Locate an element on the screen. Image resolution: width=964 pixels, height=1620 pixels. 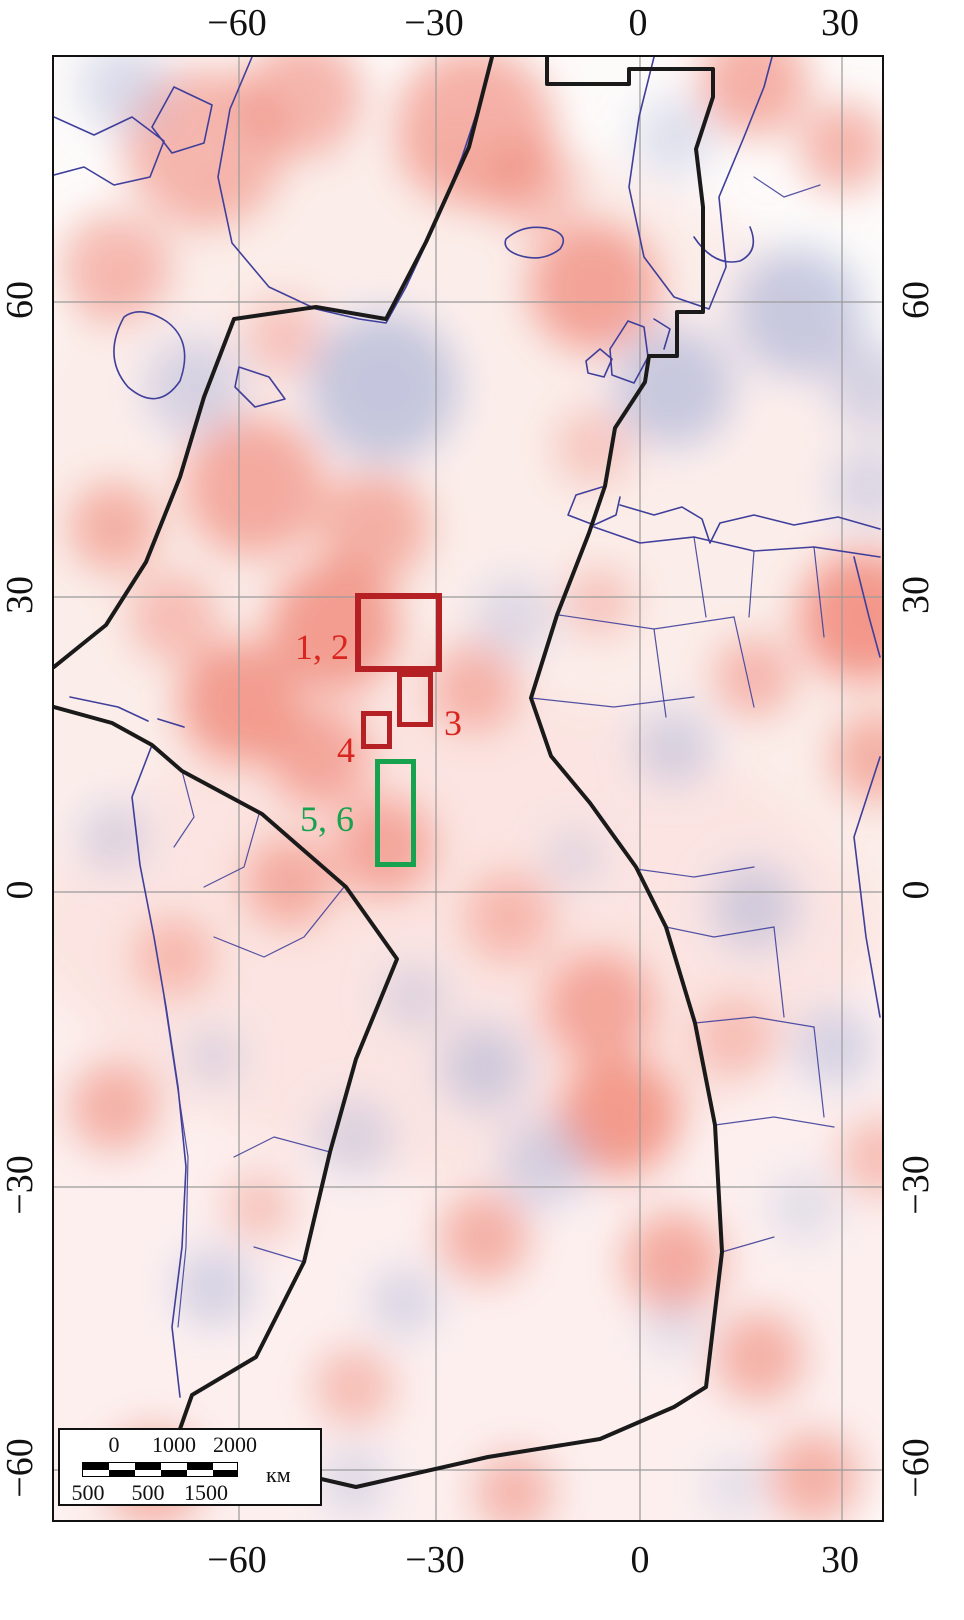
region-label-3: 3 is located at coordinates (453, 723).